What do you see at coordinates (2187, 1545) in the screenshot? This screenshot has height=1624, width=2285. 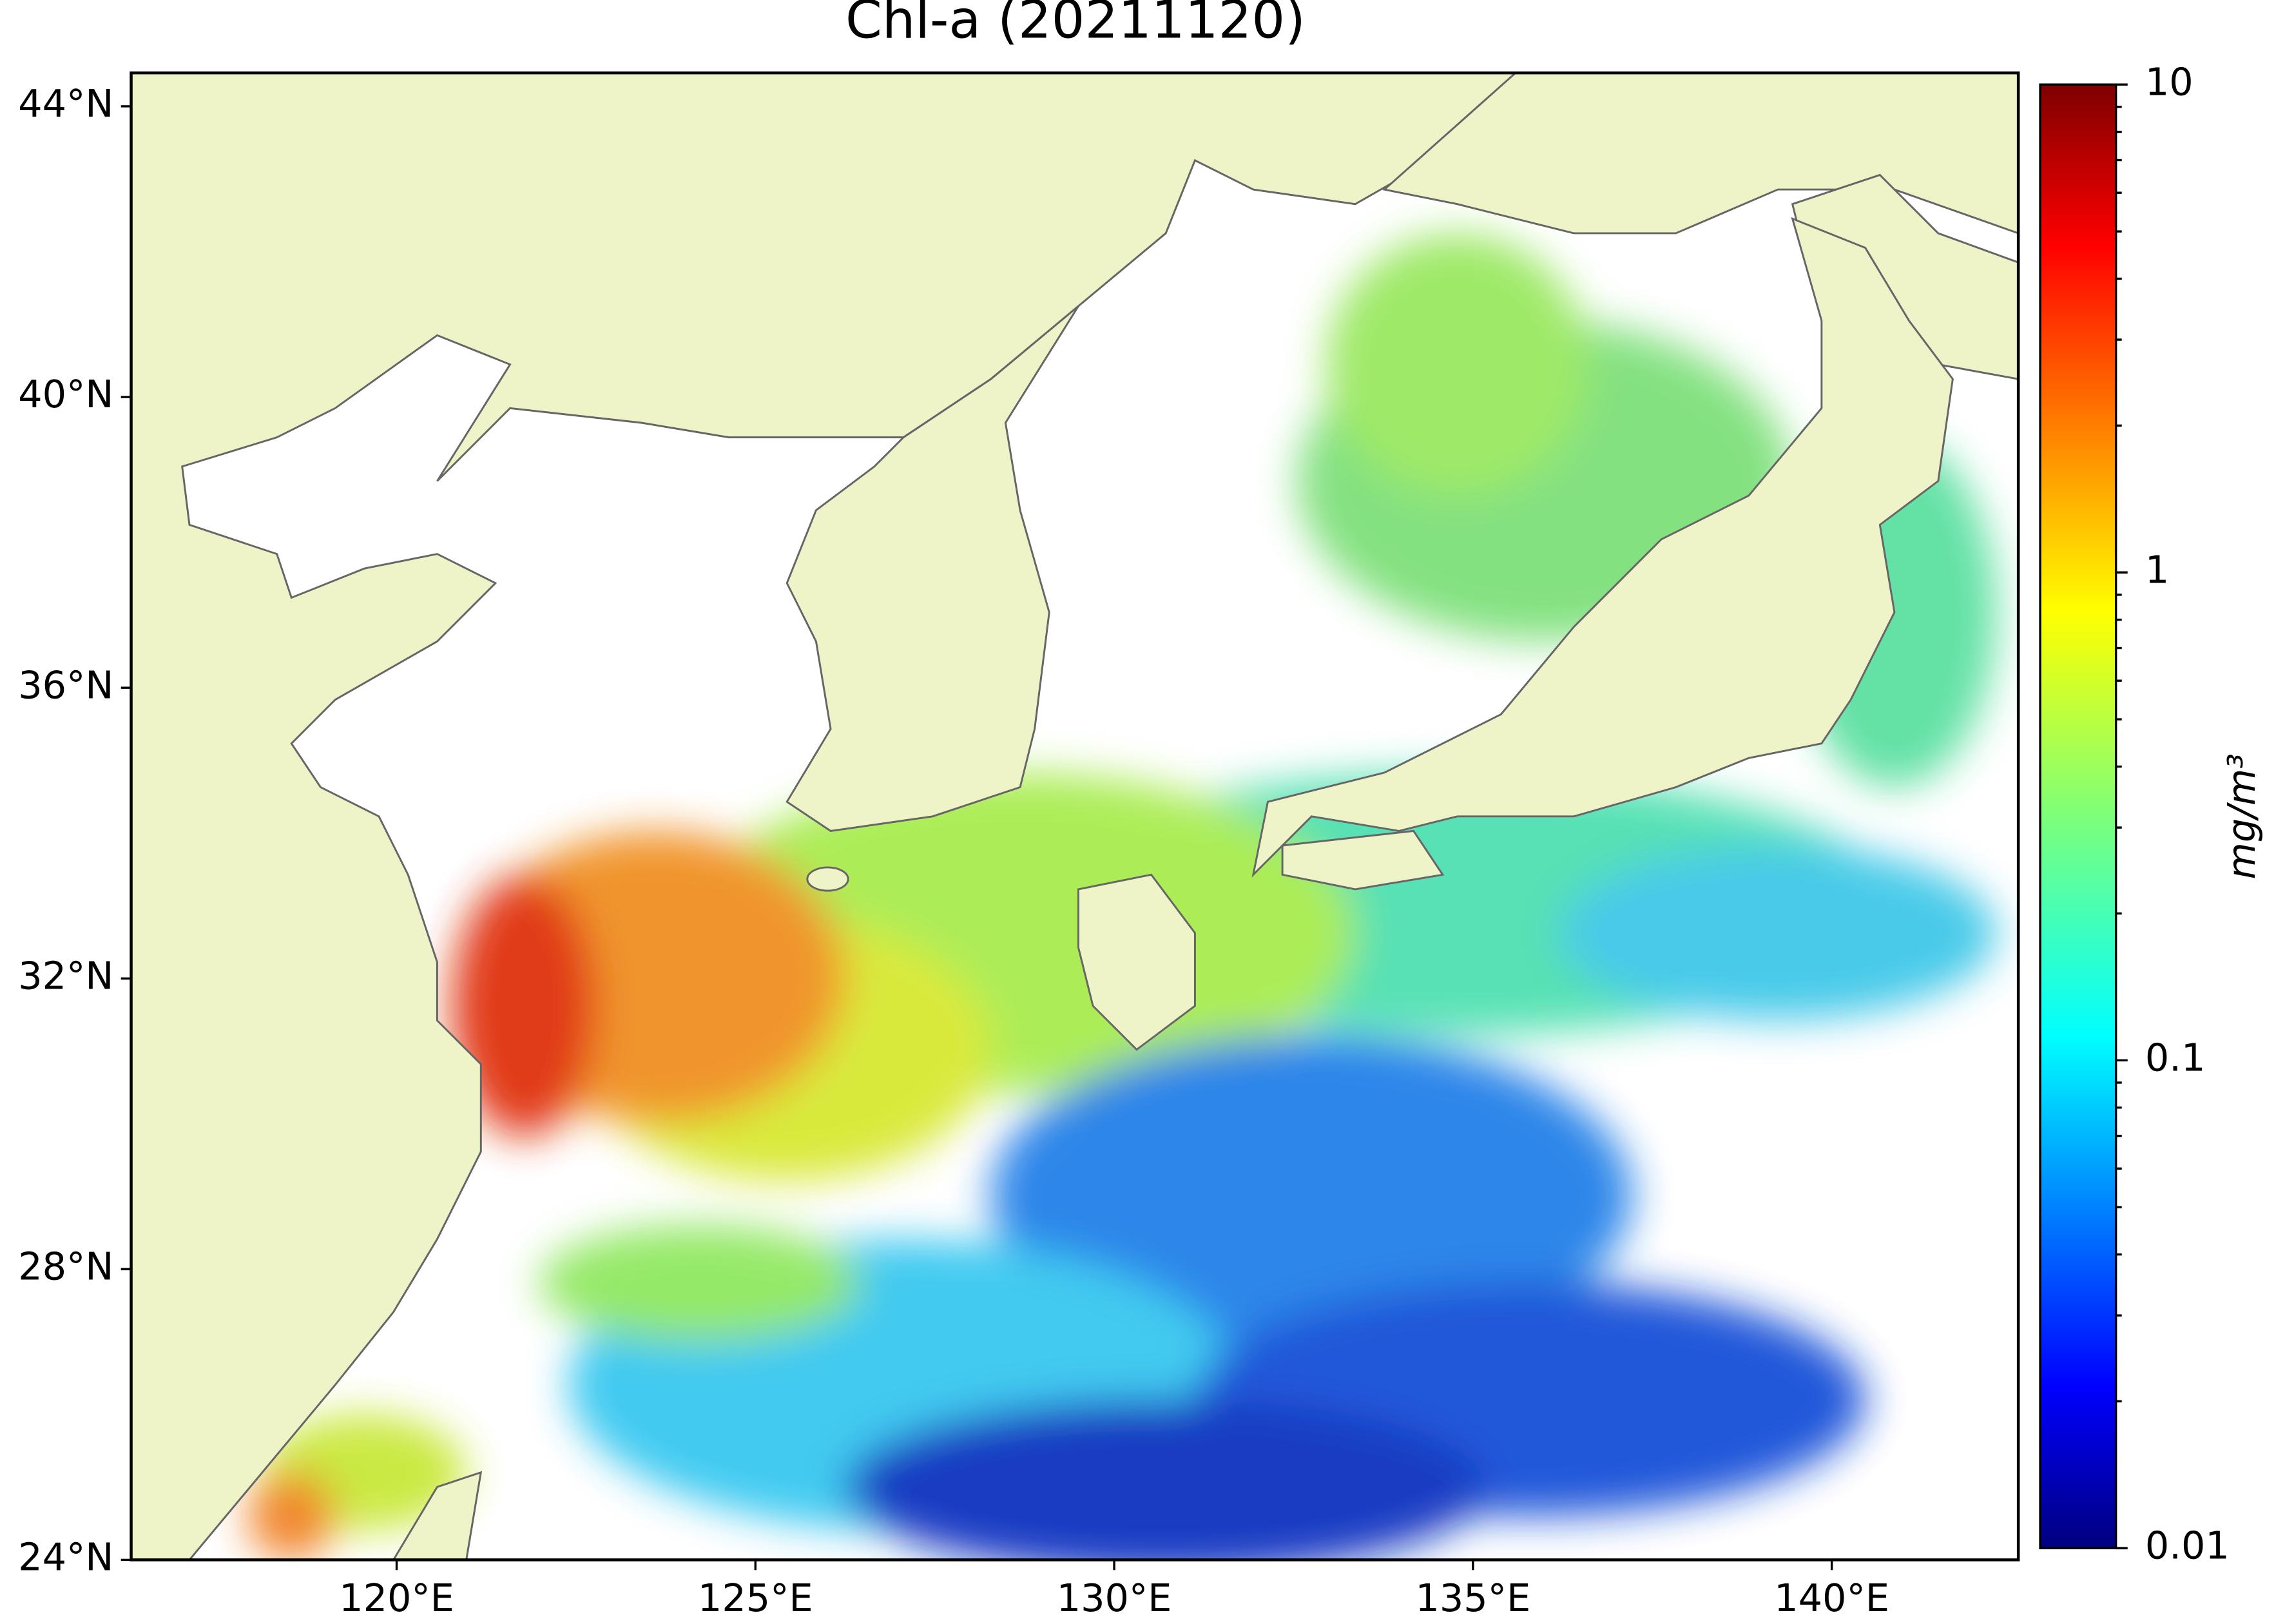 I see `colorbar-tick-label: 0.01` at bounding box center [2187, 1545].